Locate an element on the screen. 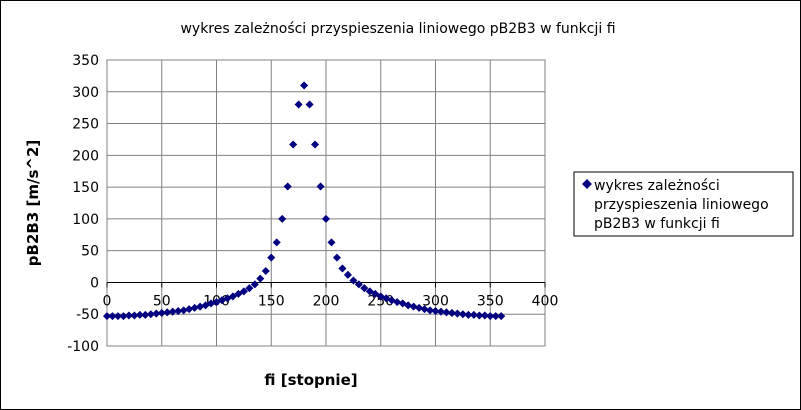 This screenshot has width=801, height=410. y-tick-labels: 350 300 250 200 150 100 50 0 -50 -100 is located at coordinates (83, 204).